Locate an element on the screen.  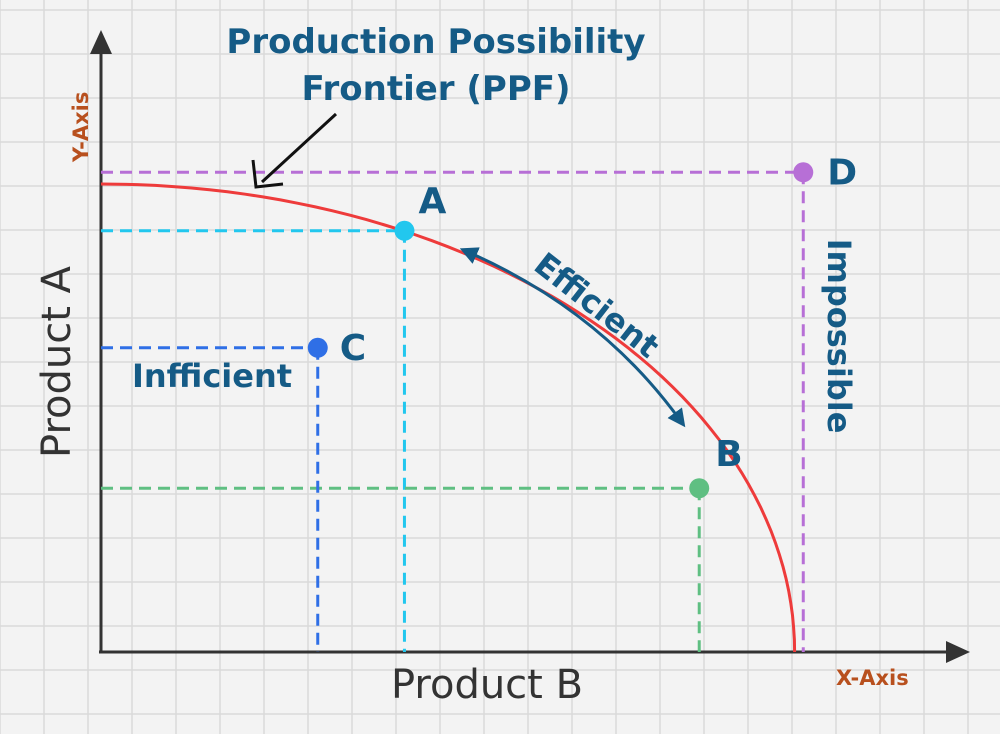
y-axis-tag: Y-Axis is located at coordinates (81, 127).